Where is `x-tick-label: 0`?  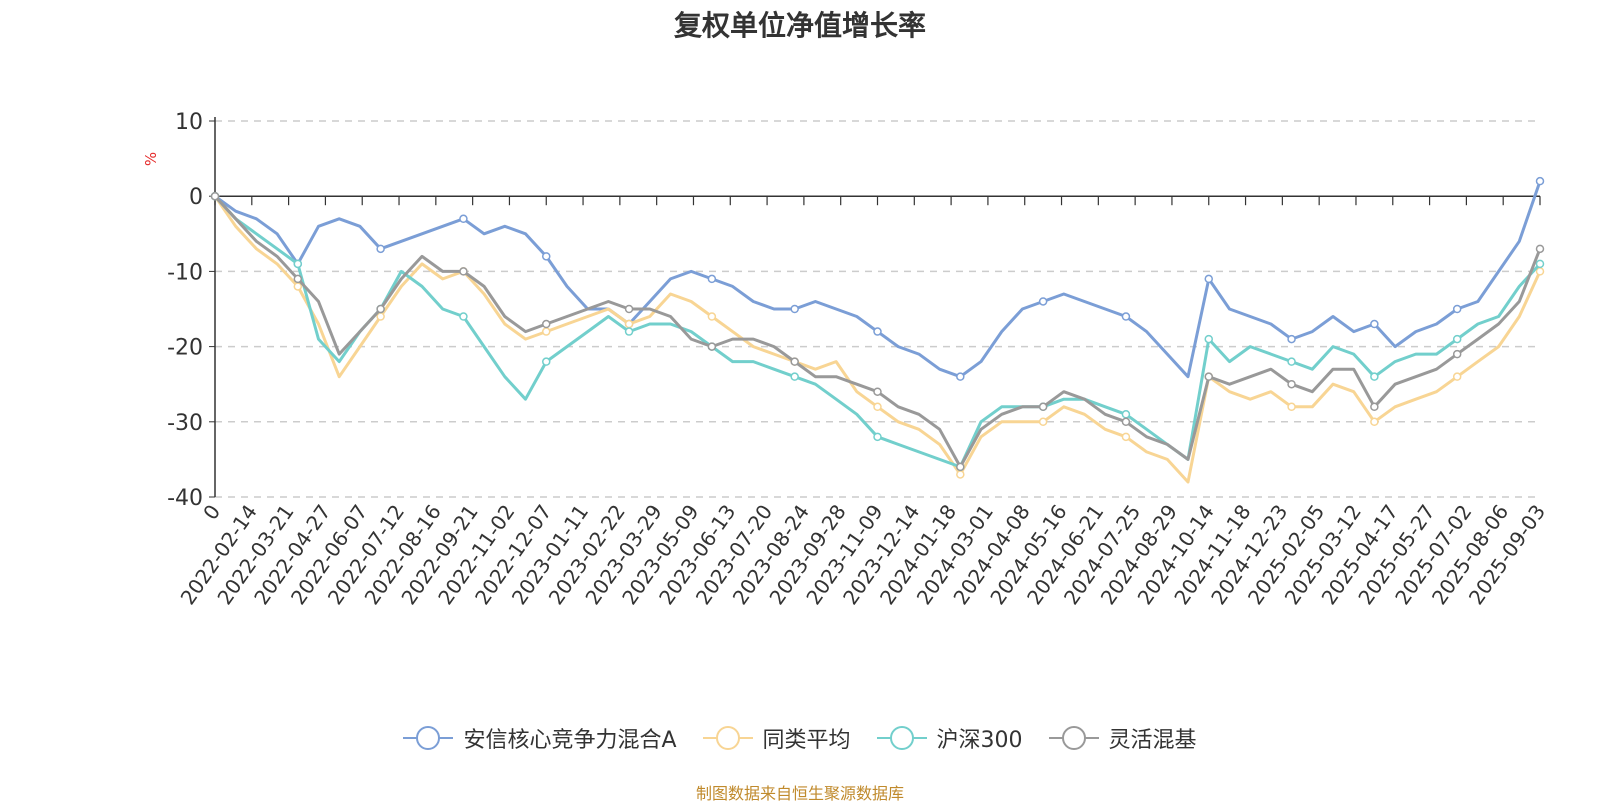 x-tick-label: 0 is located at coordinates (211, 512).